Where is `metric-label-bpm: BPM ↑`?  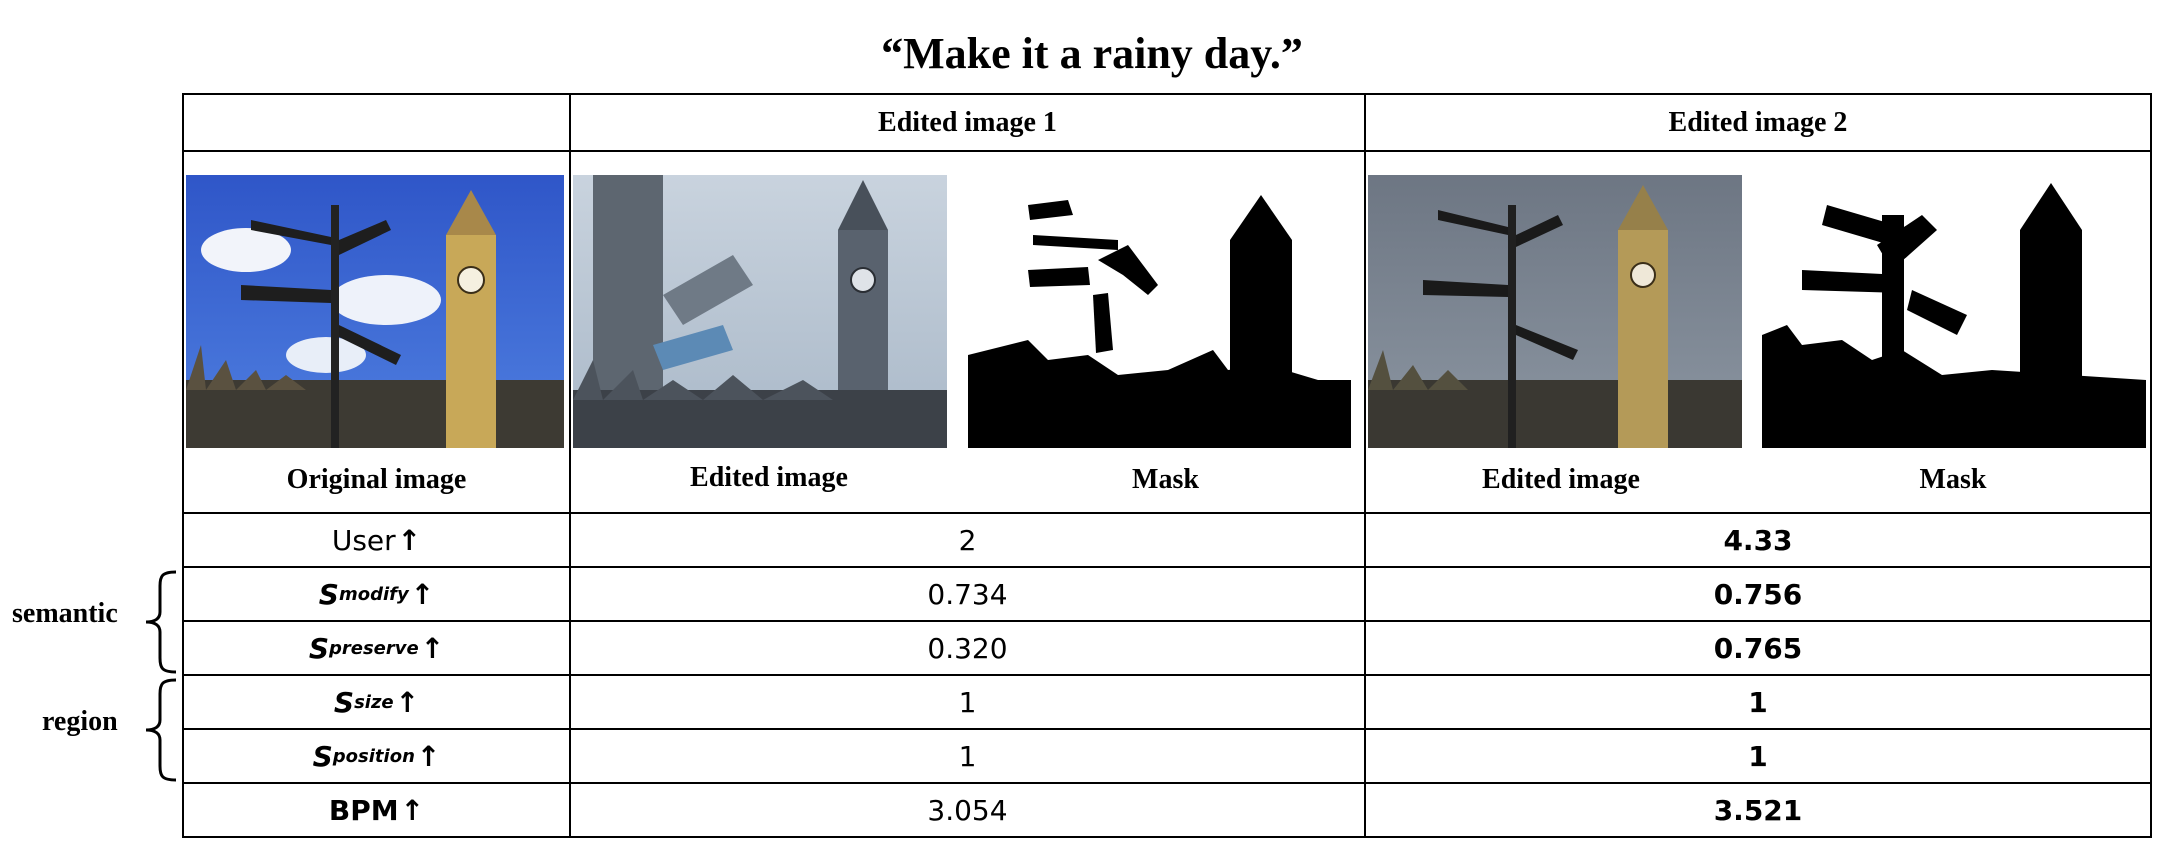 metric-label-bpm: BPM ↑ is located at coordinates (376, 810).